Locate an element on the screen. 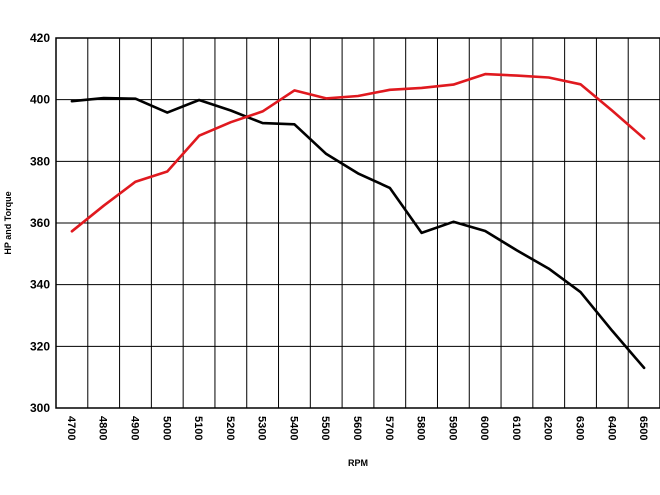 Image resolution: width=660 pixels, height=495 pixels. x-tick-label: 5400 is located at coordinates (293, 428).